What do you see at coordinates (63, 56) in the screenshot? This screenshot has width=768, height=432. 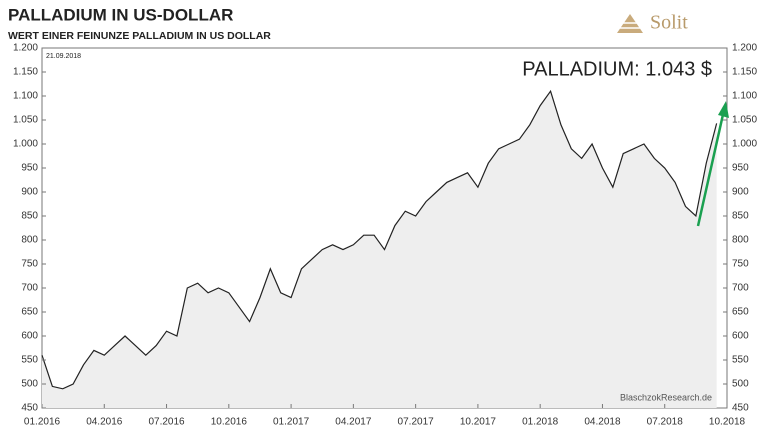 I see `date-note: 21.09.2018` at bounding box center [63, 56].